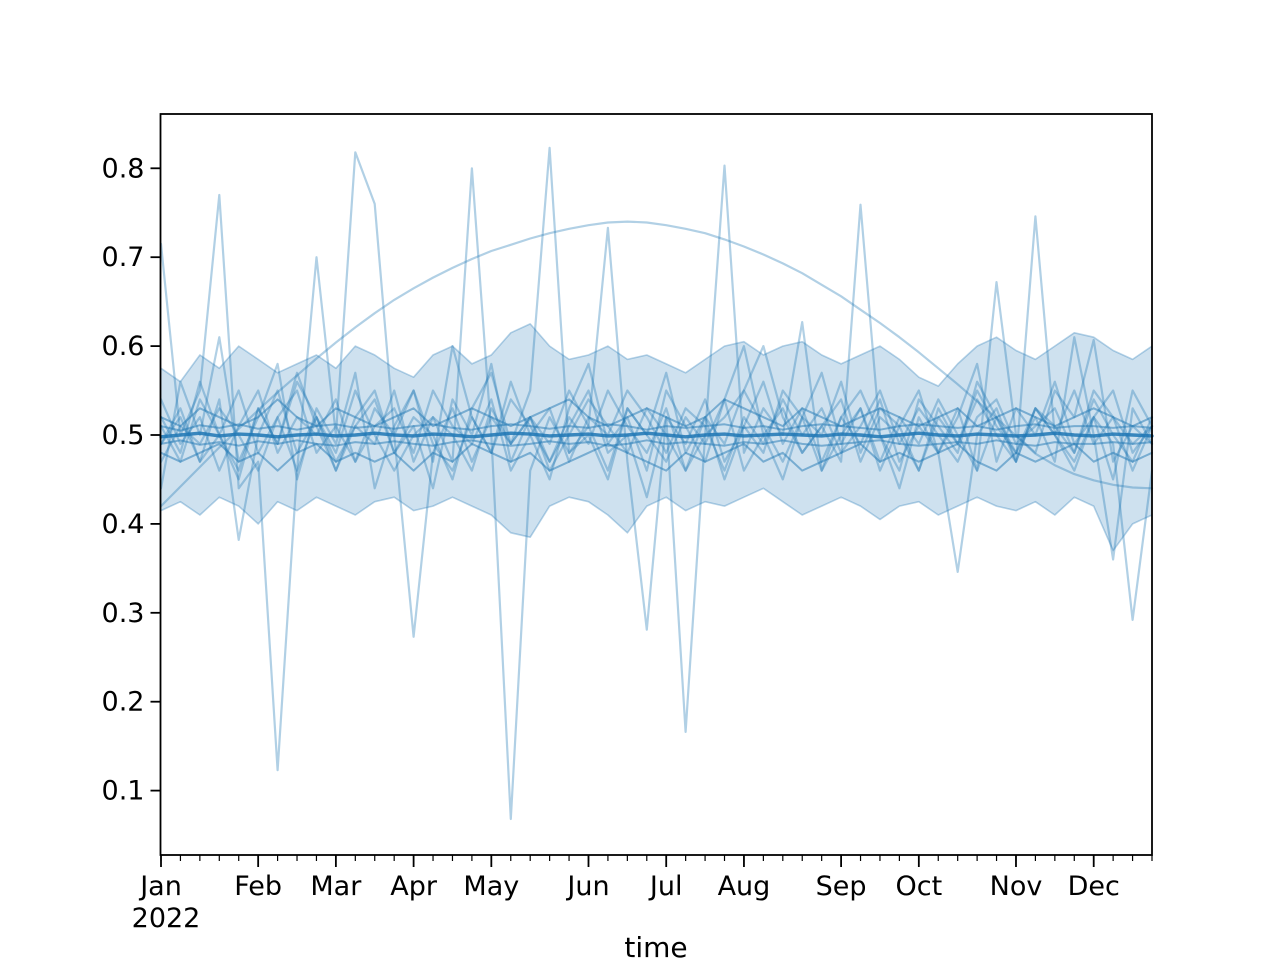 The image size is (1280, 960). I want to click on y-tick-label: 0.6, so click(123, 346).